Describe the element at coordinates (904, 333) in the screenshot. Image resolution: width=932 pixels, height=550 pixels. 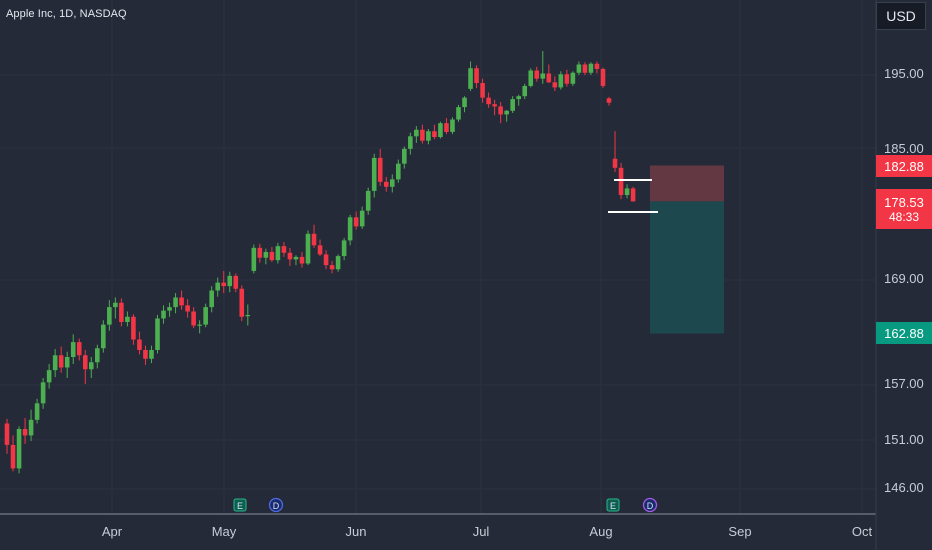
I see `target-price-badge: 162.88` at that location.